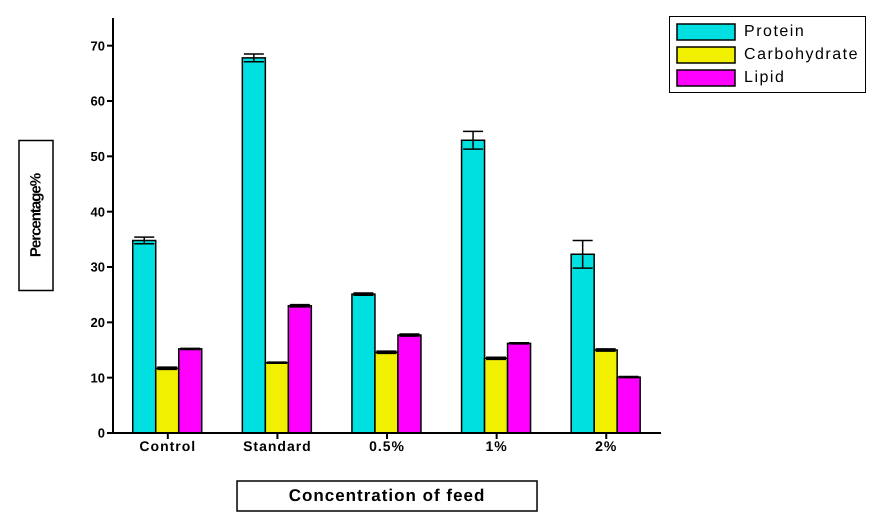 This screenshot has width=876, height=523. What do you see at coordinates (497, 446) in the screenshot?
I see `x-tick-label: 1%` at bounding box center [497, 446].